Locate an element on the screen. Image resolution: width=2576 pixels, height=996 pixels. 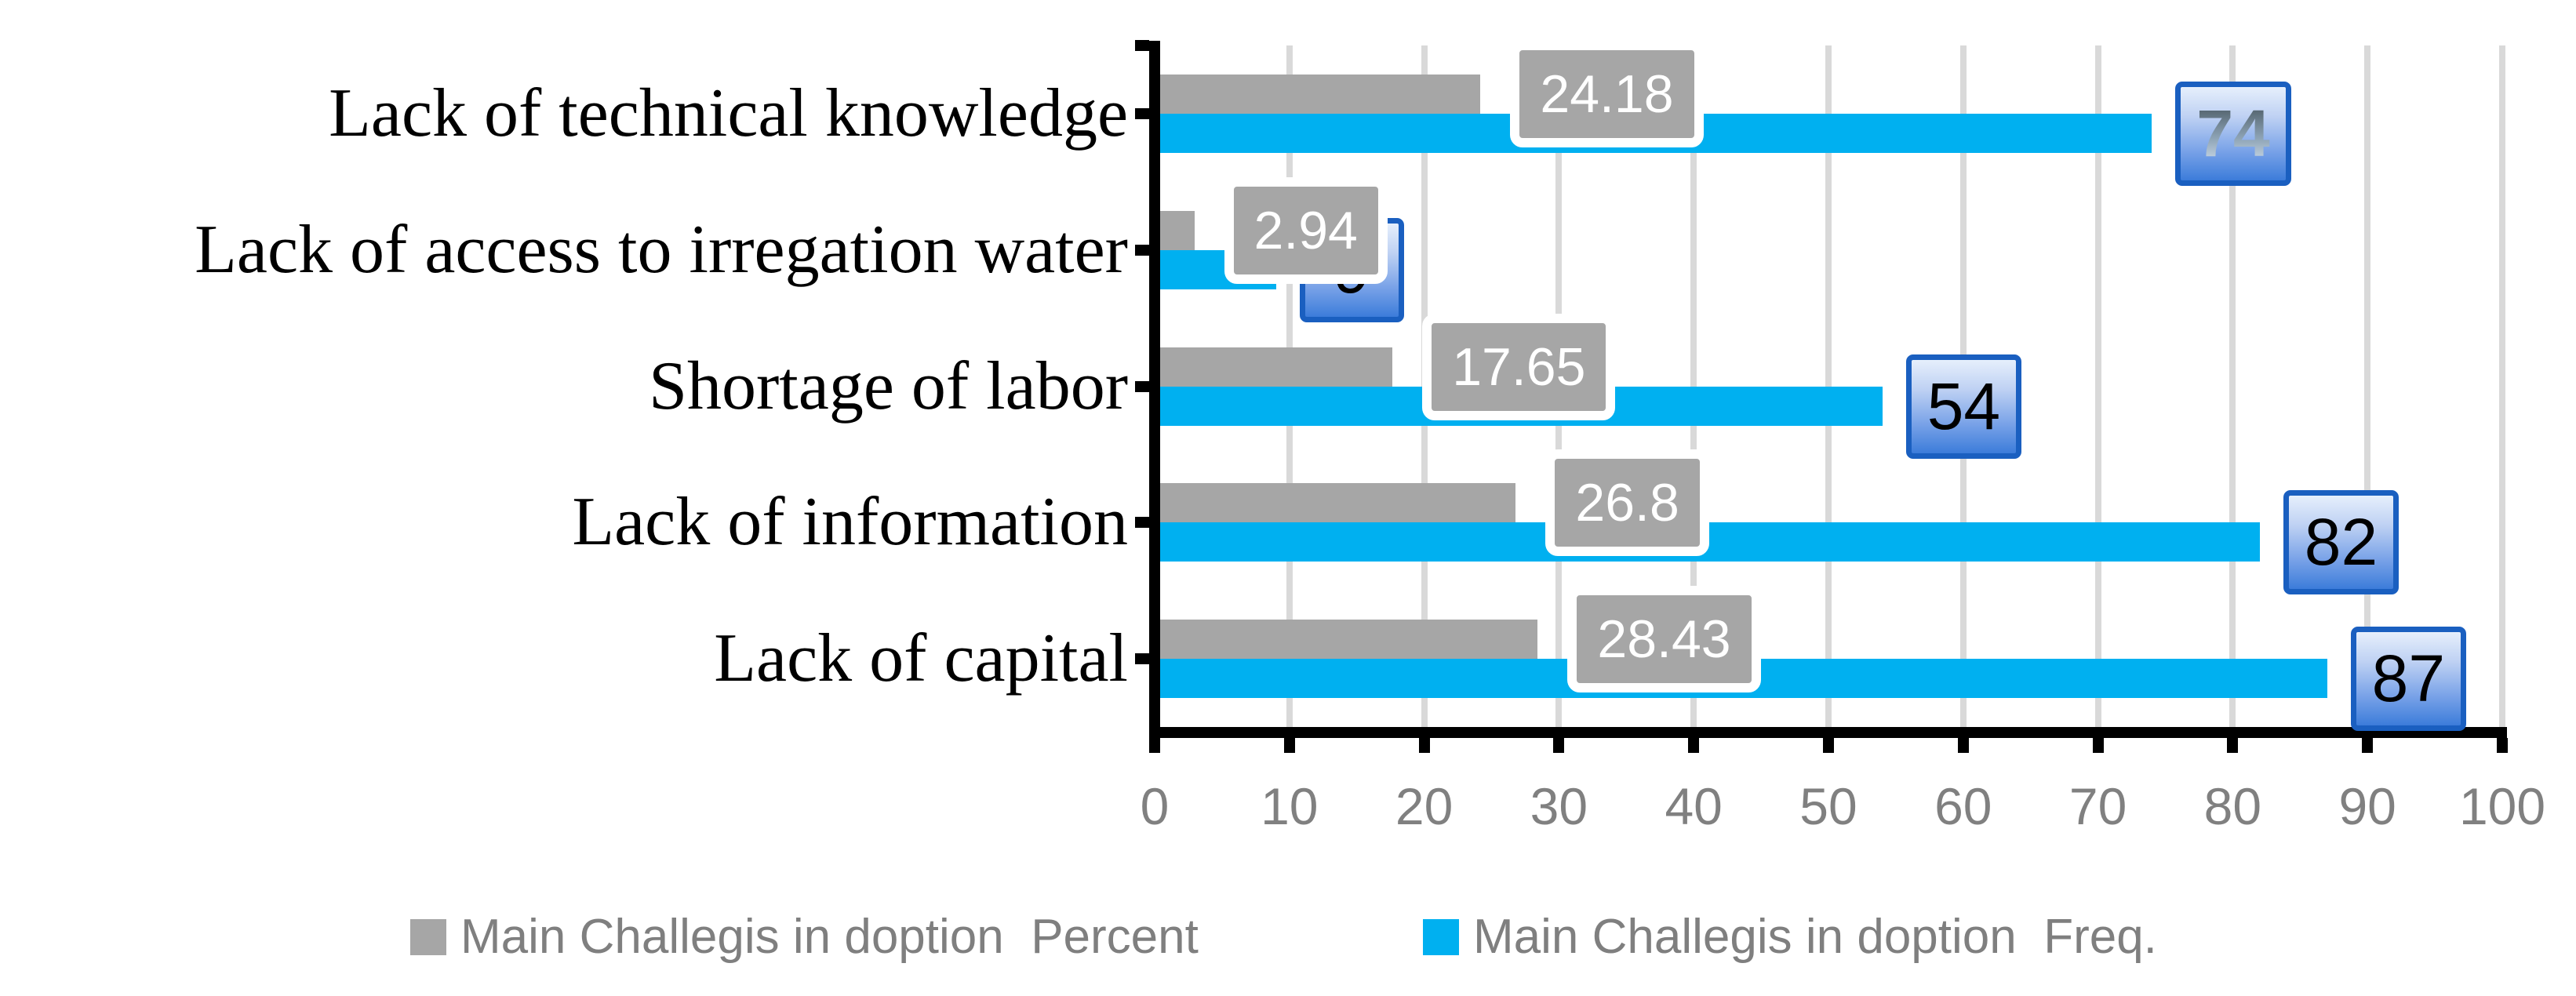
percent-data-label-text: 28.43 is located at coordinates (1664, 639).